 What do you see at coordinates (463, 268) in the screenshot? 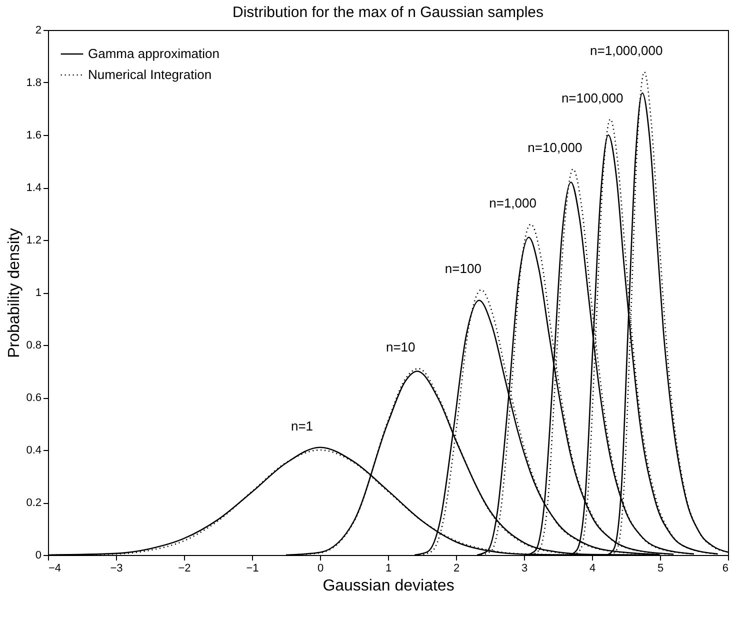
I see `annotation: n=100` at bounding box center [463, 268].